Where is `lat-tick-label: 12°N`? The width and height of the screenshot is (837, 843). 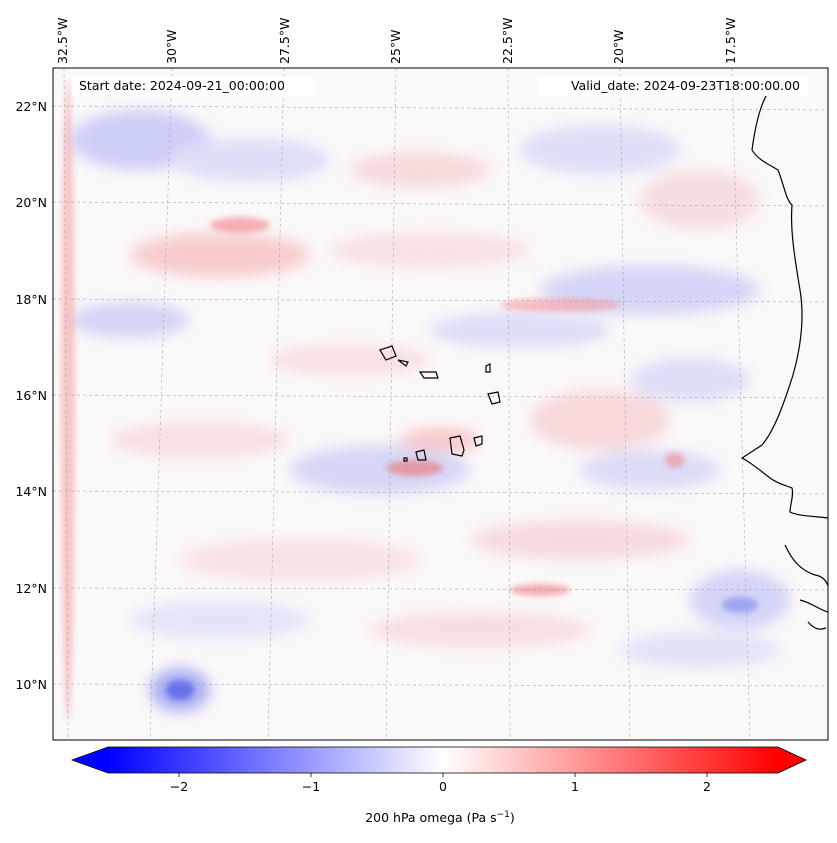
lat-tick-label: 12°N is located at coordinates (31, 588).